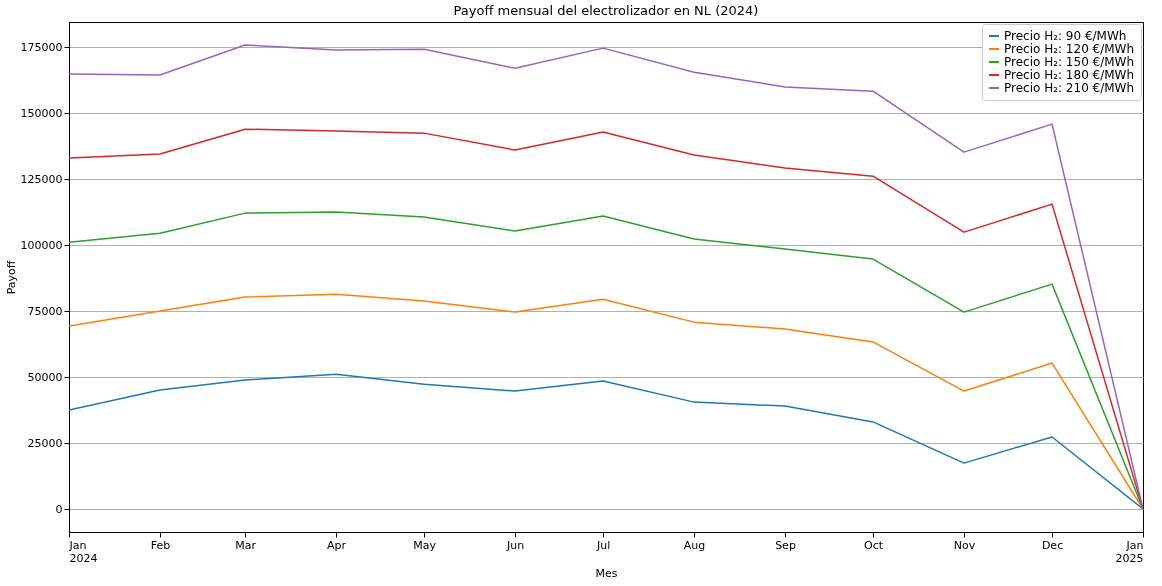 This screenshot has height=586, width=1162. What do you see at coordinates (1069, 75) in the screenshot?
I see `legend-label: Precio H₂: 180 €/MWh` at bounding box center [1069, 75].